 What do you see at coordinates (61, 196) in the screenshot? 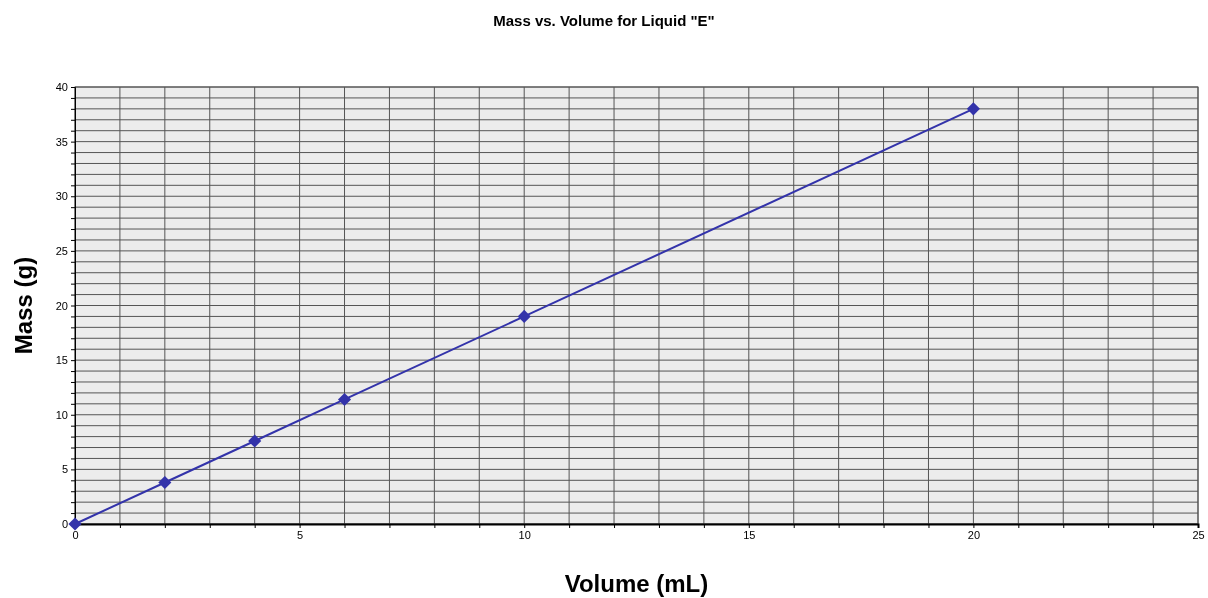
I see `y-tick-label: 30` at bounding box center [61, 196].